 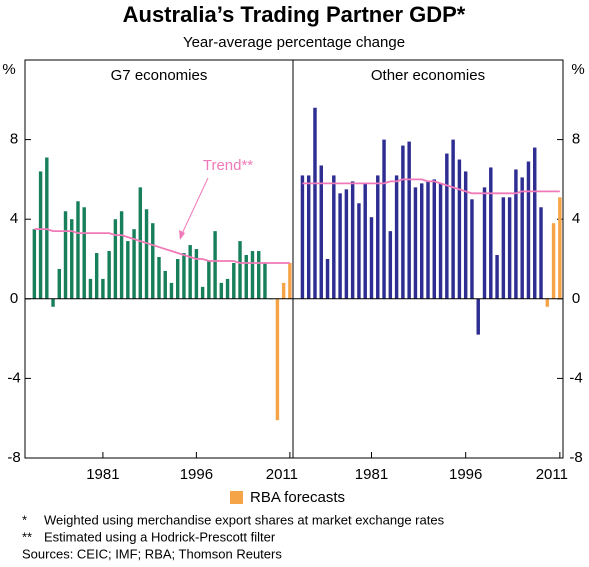 I want to click on trend-label: Trend**, so click(x=228, y=165).